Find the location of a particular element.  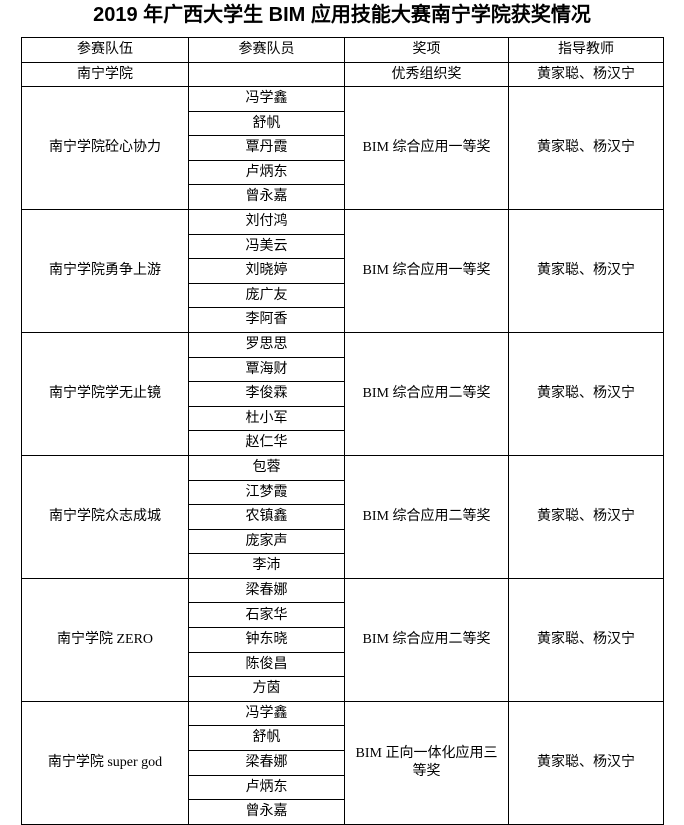

member-name-cell: 刘付鸿 is located at coordinates (266, 221).